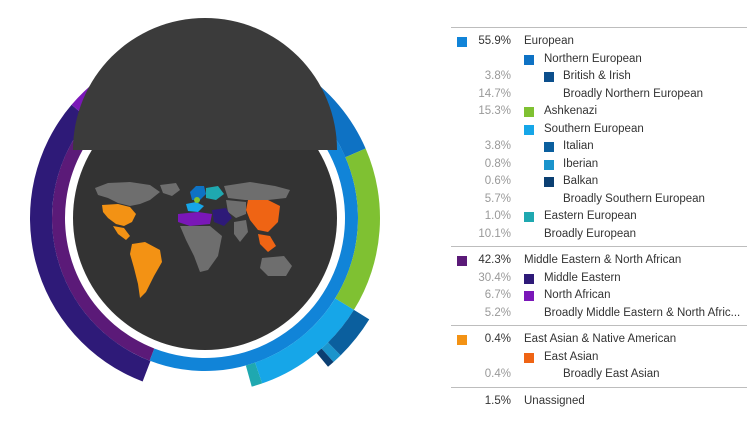 The image size is (754, 424). Describe the element at coordinates (581, 181) in the screenshot. I see `balkan-label: Balkan` at that location.